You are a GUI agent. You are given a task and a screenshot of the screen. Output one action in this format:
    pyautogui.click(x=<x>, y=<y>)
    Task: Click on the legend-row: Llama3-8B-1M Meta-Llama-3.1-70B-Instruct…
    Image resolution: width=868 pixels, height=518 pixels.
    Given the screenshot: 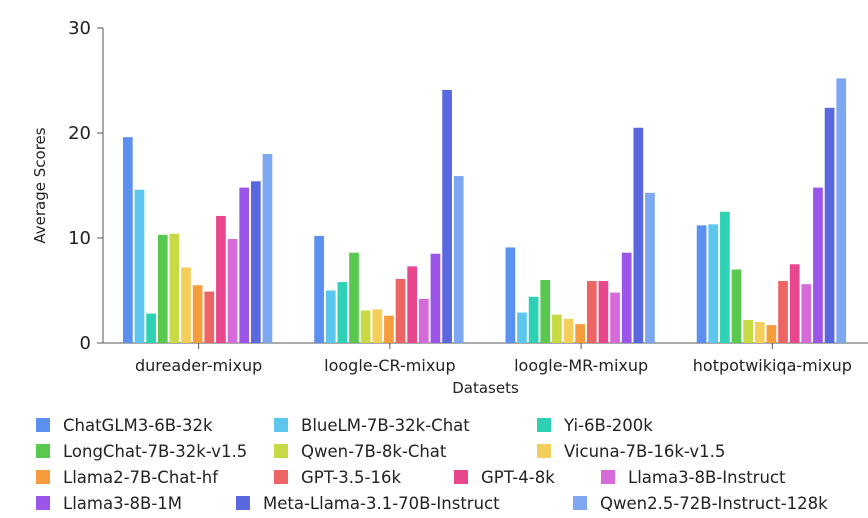 What is the action you would take?
    pyautogui.click(x=452, y=503)
    